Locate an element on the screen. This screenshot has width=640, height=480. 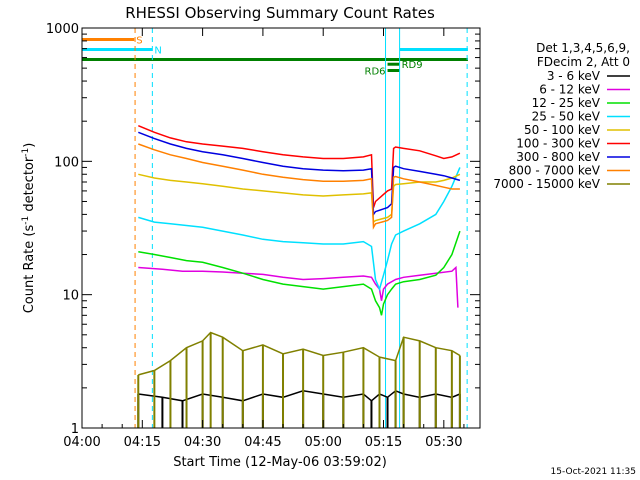
y-tick-label-3: 1000 is located at coordinates (62, 29).